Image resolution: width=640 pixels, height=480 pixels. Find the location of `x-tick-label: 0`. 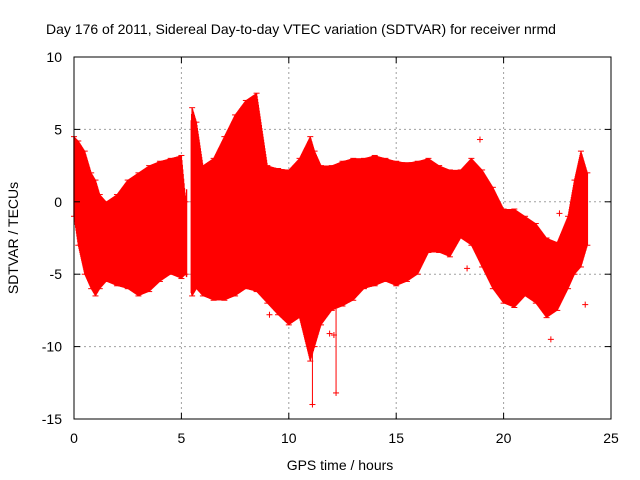

x-tick-label: 0 is located at coordinates (74, 438).